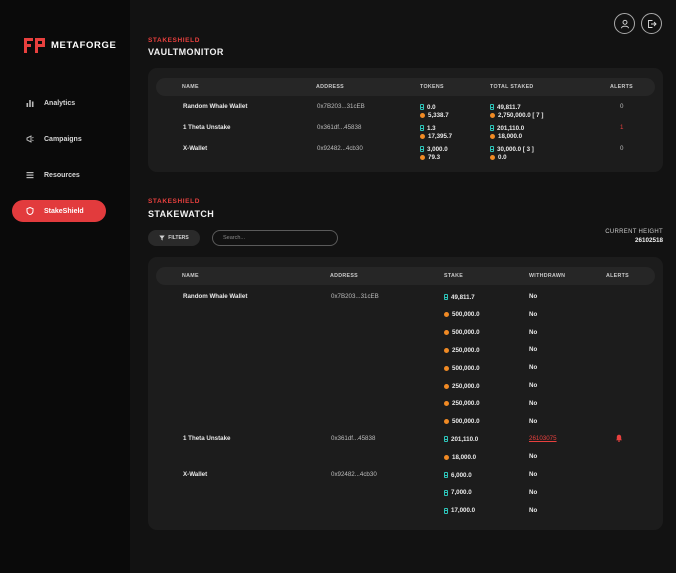  I want to click on stake-cell: 6,000.0, so click(458, 475).